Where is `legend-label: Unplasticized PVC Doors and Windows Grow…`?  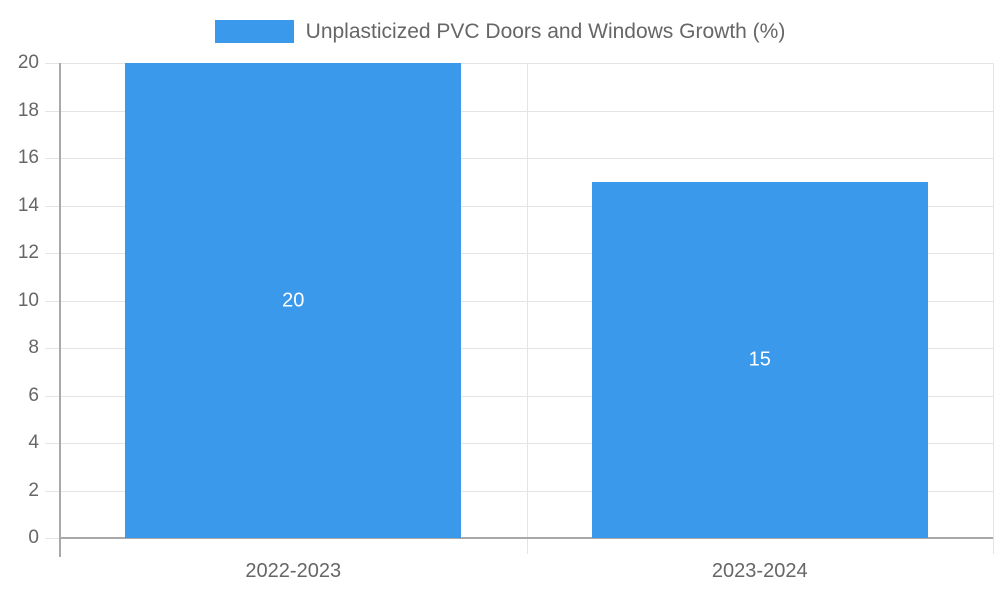
legend-label: Unplasticized PVC Doors and Windows Grow… is located at coordinates (545, 31).